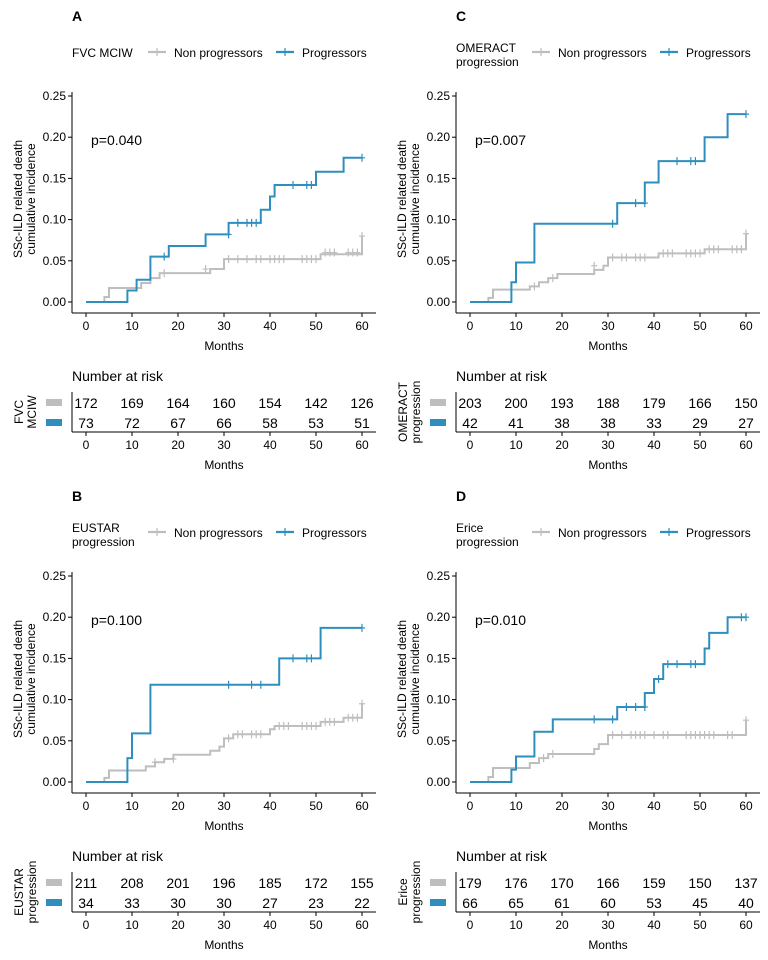 This screenshot has width=768, height=960. What do you see at coordinates (132, 403) in the screenshot?
I see `risk-value: 169` at bounding box center [132, 403].